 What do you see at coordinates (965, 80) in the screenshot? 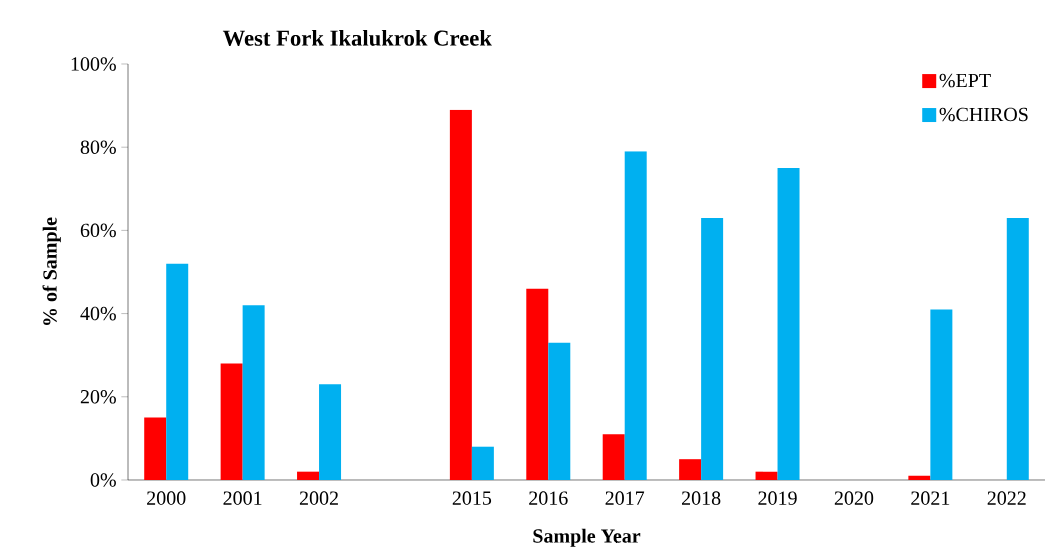
I see `legend-label: %EPT` at bounding box center [965, 80].